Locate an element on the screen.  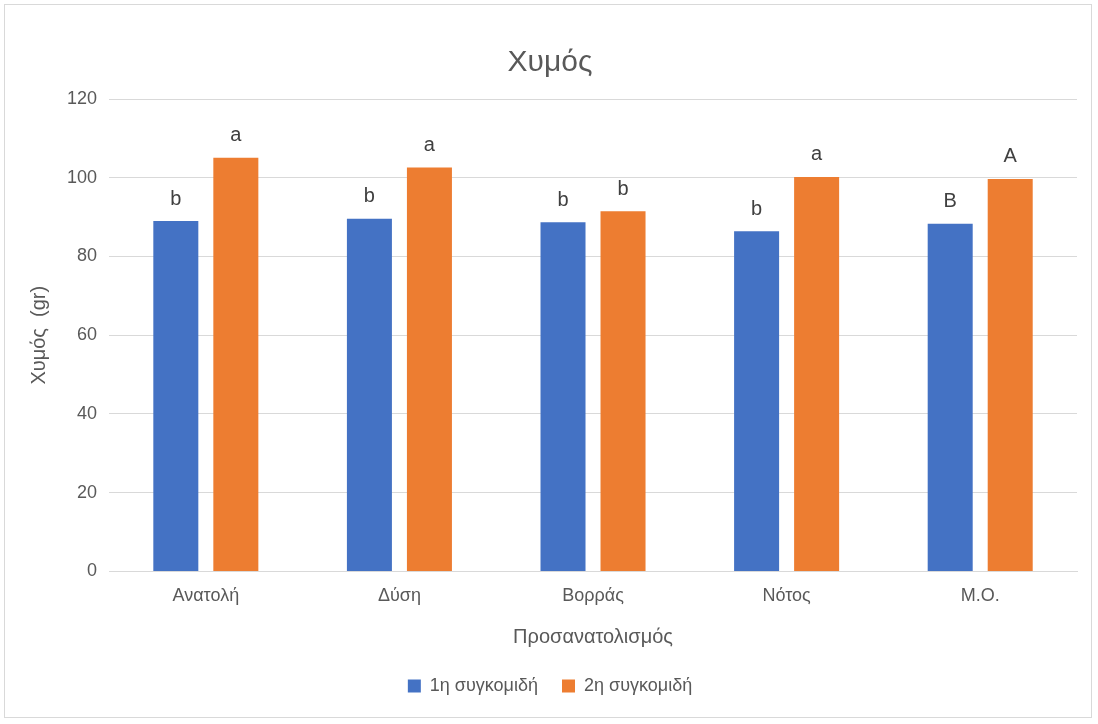
data-label: B is located at coordinates (950, 200).